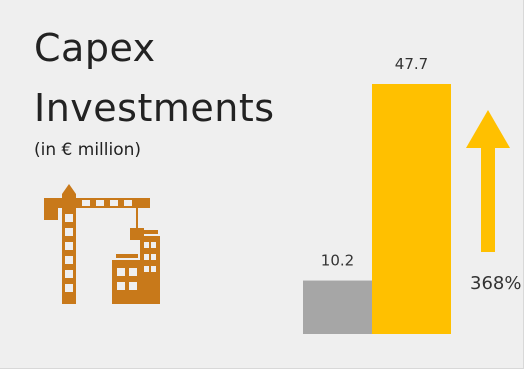 This screenshot has width=524, height=369. Describe the element at coordinates (337, 261) in the screenshot. I see `value-label-previous: 10.2` at that location.